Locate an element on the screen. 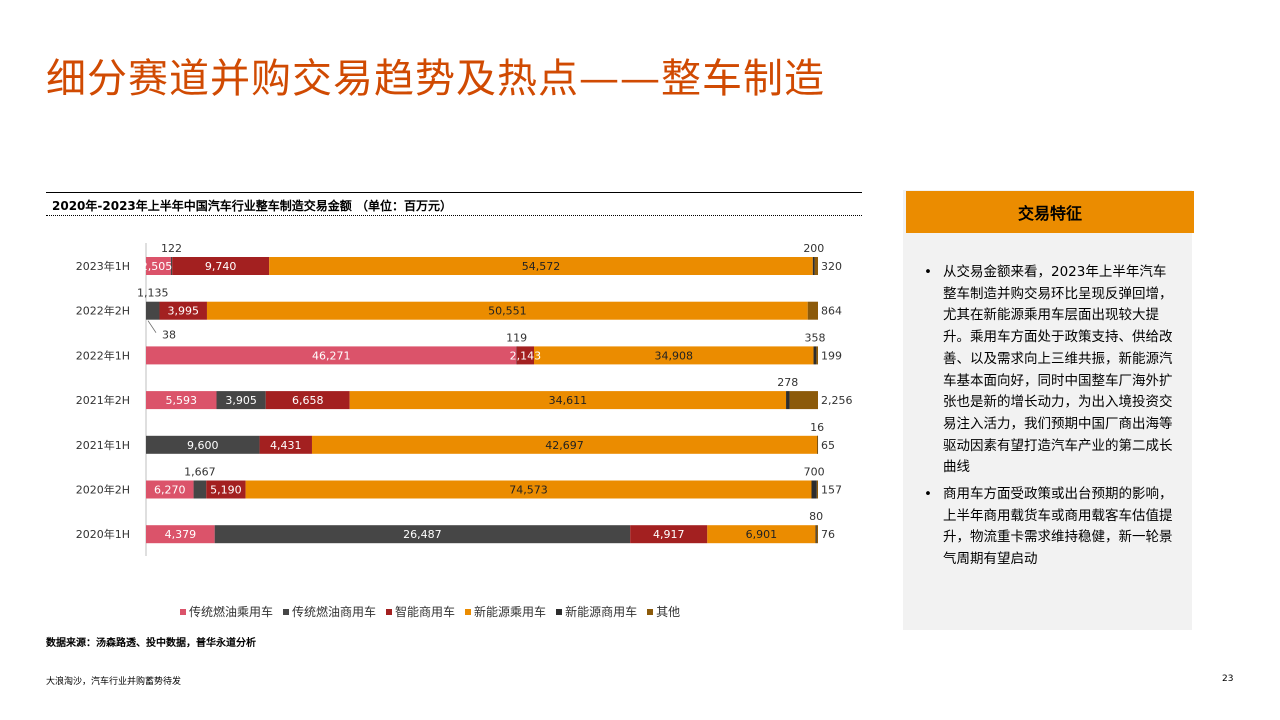 This screenshot has height=720, width=1280. footer-report-title: 大浪淘沙，汽车行业并购蓄势待发 is located at coordinates (114, 682).